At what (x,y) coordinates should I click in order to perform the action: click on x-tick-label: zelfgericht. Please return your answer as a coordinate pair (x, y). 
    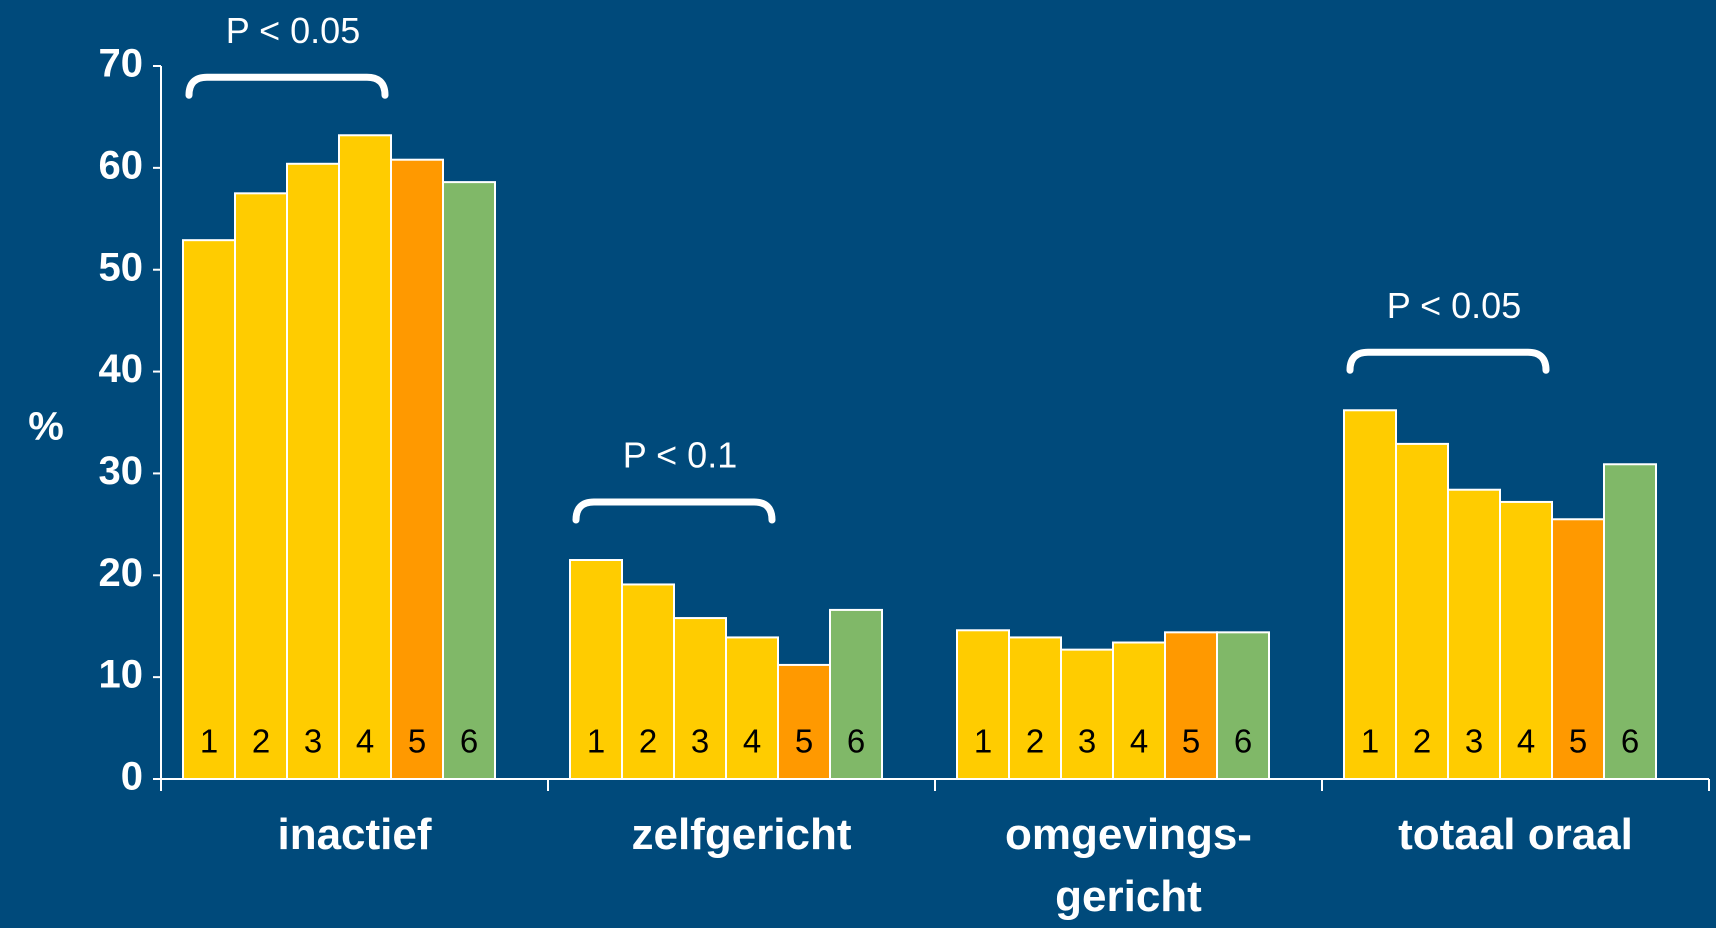
    Looking at the image, I should click on (741, 834).